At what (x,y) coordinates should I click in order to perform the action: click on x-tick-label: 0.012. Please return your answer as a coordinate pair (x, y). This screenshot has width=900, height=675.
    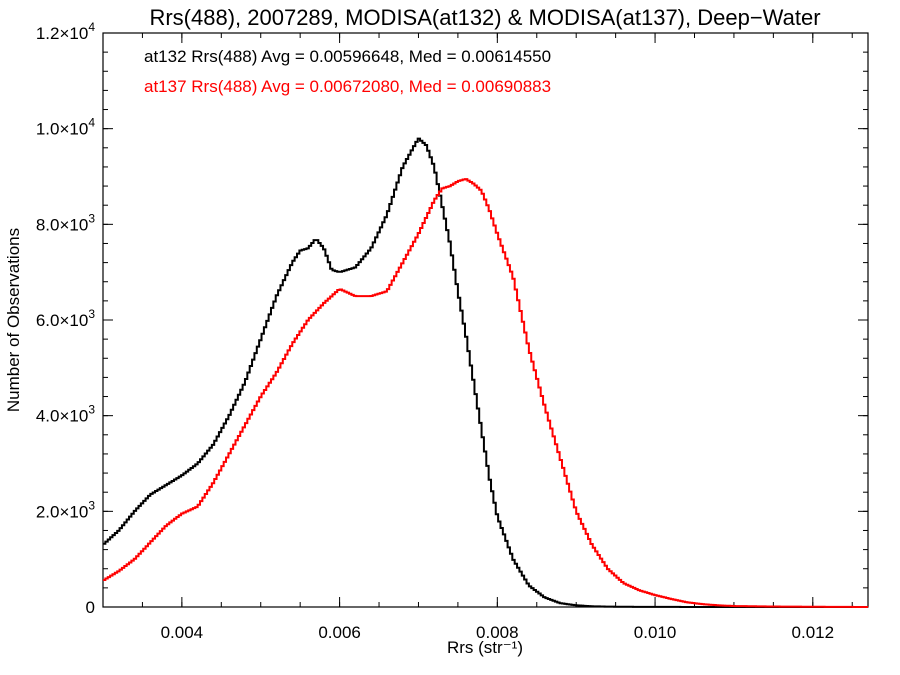
    Looking at the image, I should click on (813, 632).